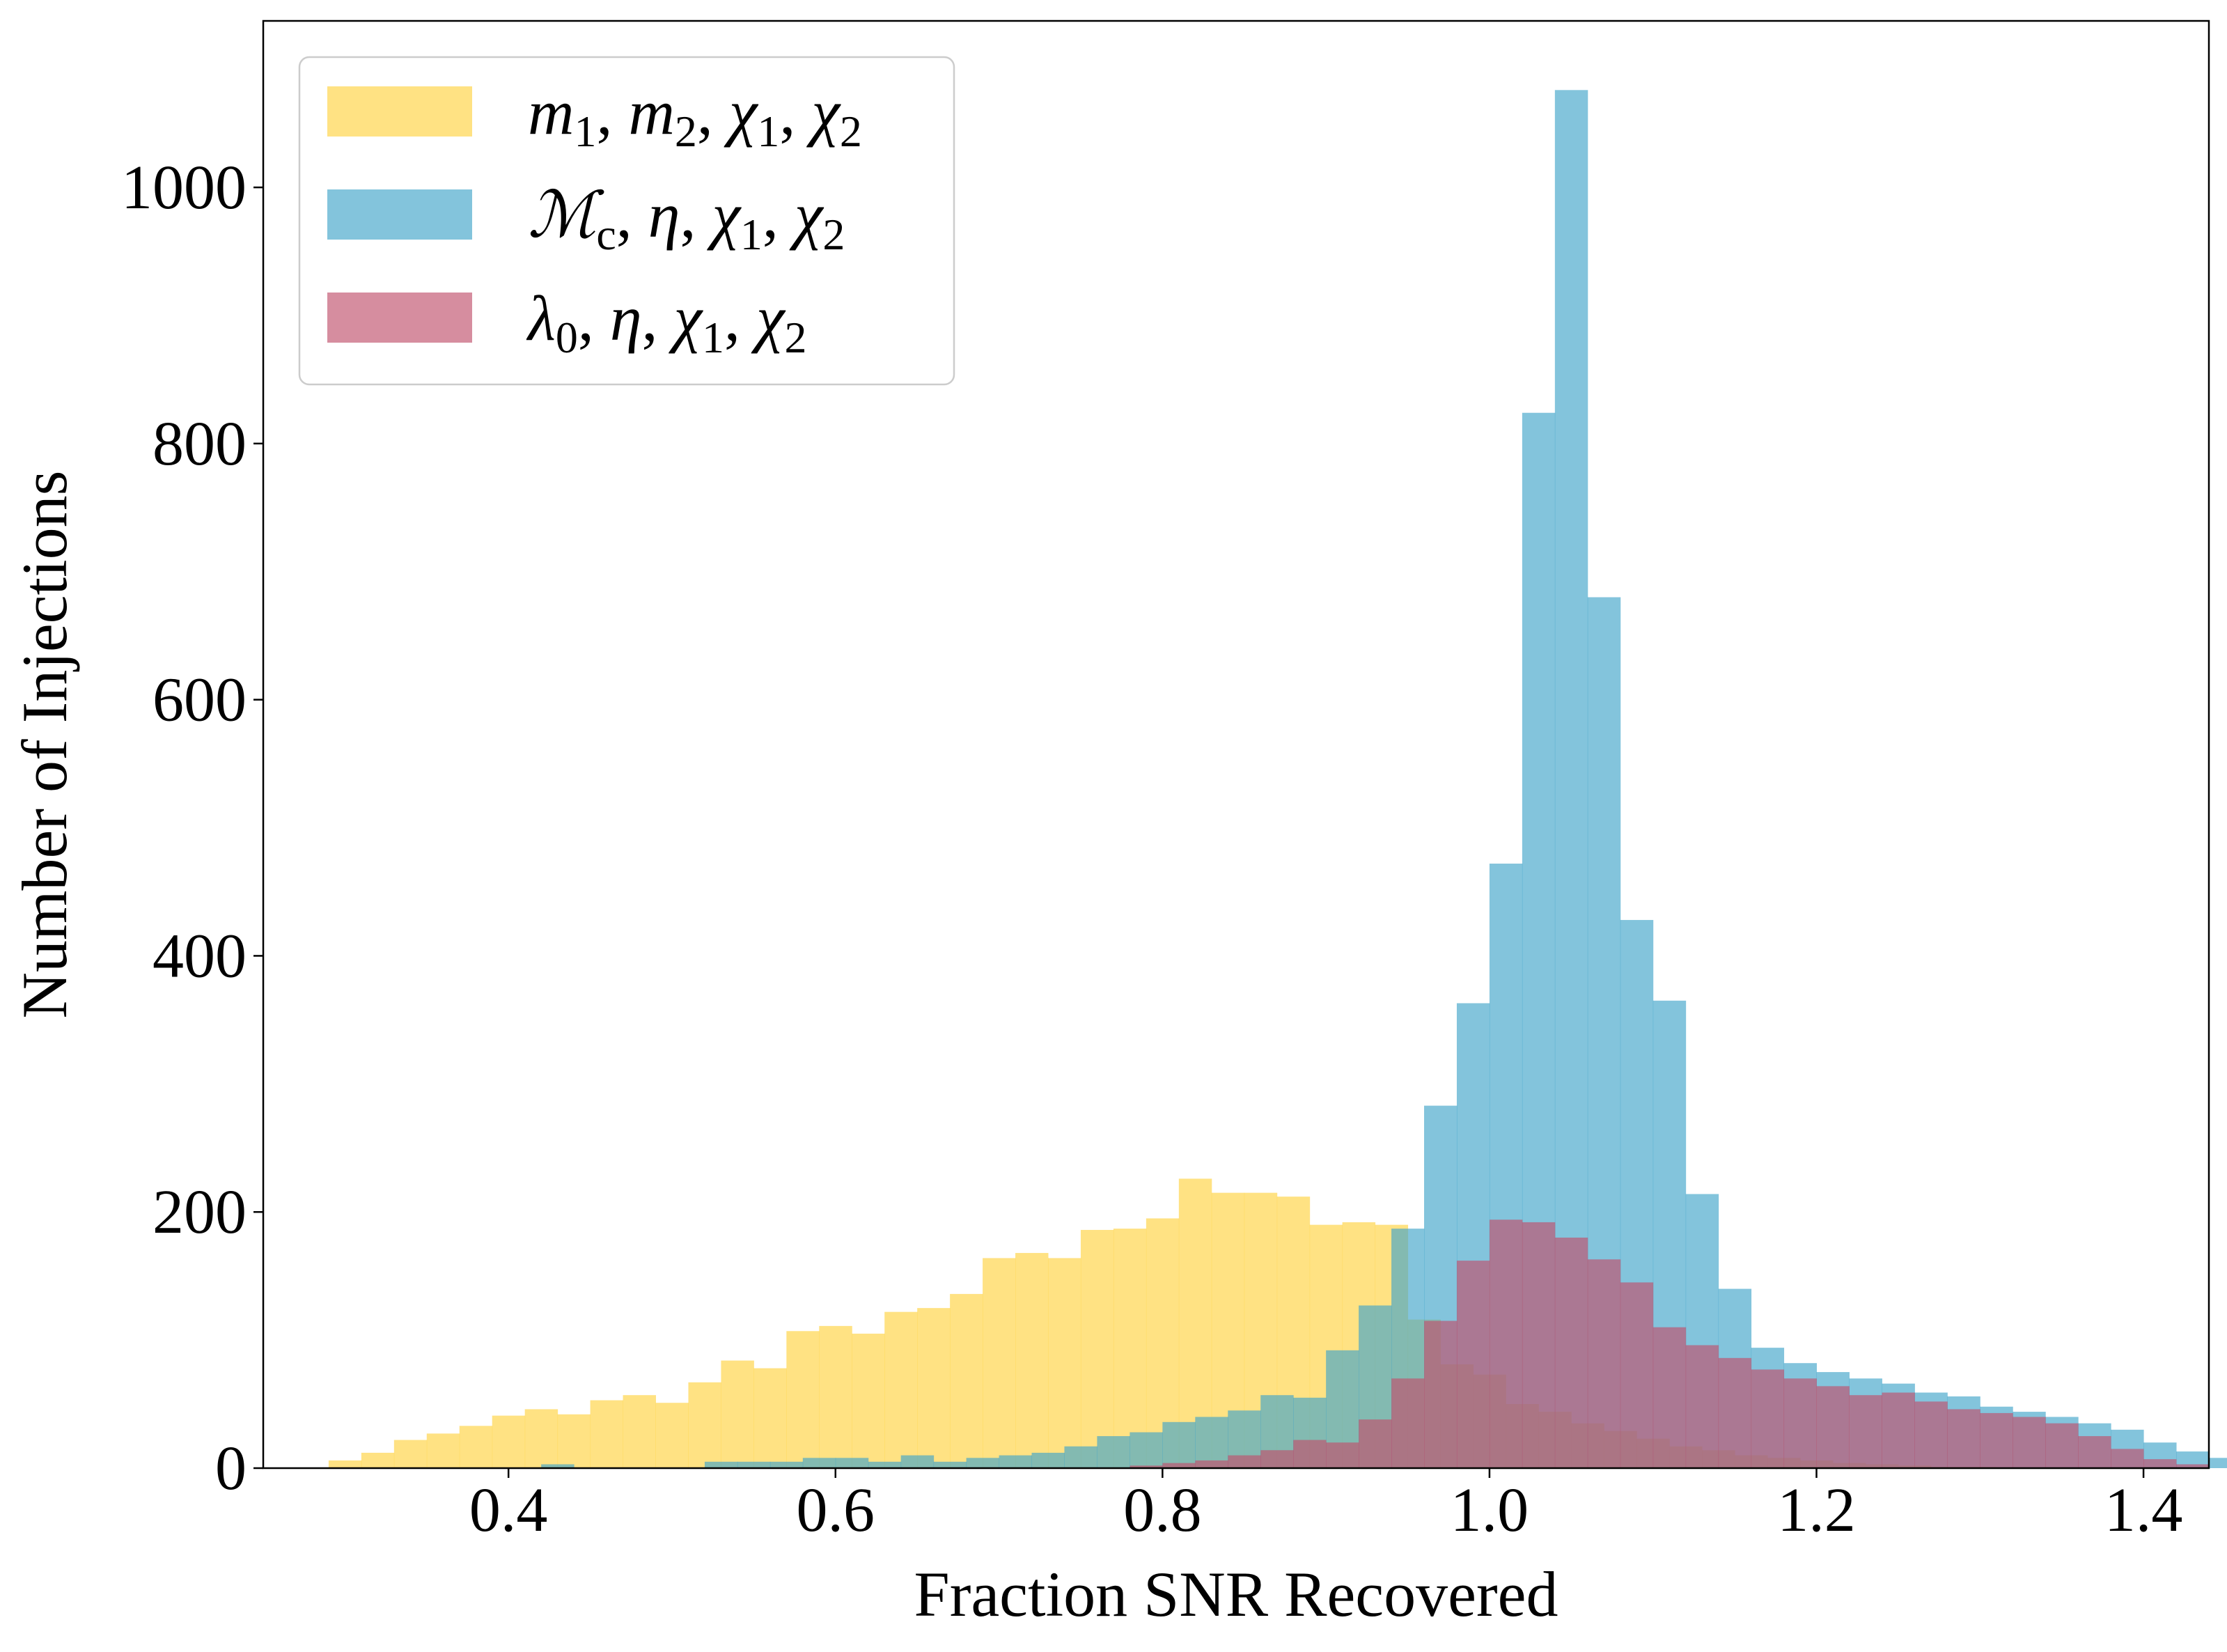 The height and width of the screenshot is (1652, 2227). Describe the element at coordinates (200, 444) in the screenshot. I see `y-tick-label: 800` at that location.